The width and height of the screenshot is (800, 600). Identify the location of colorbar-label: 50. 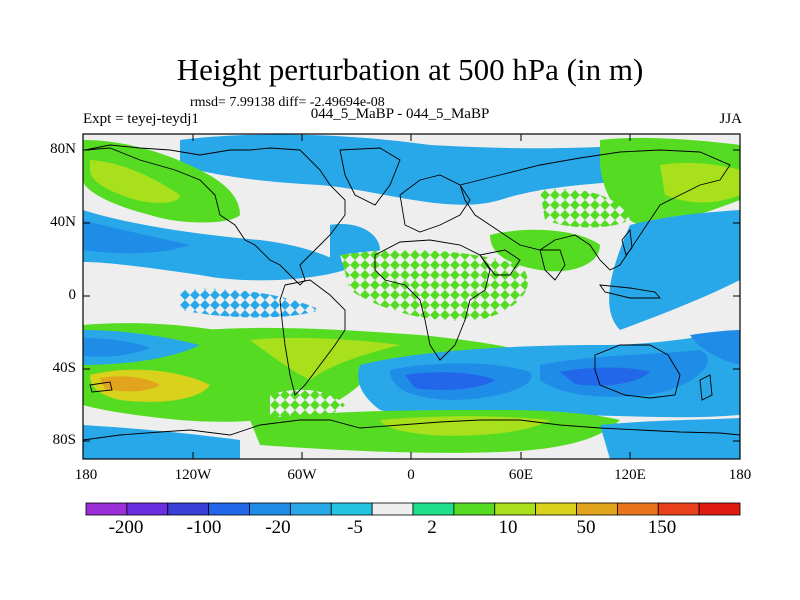
(586, 527).